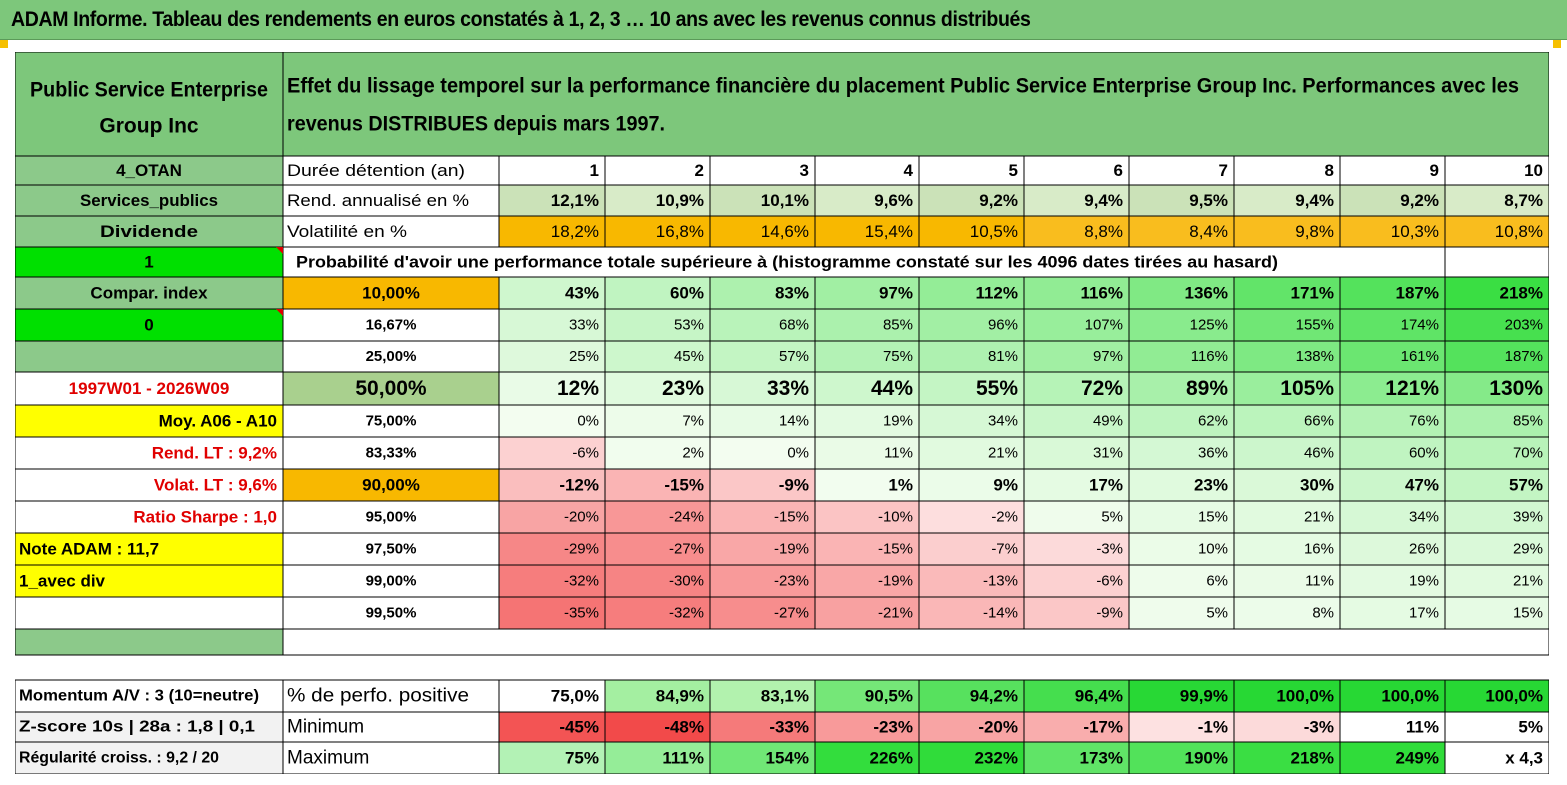 This screenshot has height=785, width=1567. What do you see at coordinates (149, 231) in the screenshot?
I see `side-label: Dividende` at bounding box center [149, 231].